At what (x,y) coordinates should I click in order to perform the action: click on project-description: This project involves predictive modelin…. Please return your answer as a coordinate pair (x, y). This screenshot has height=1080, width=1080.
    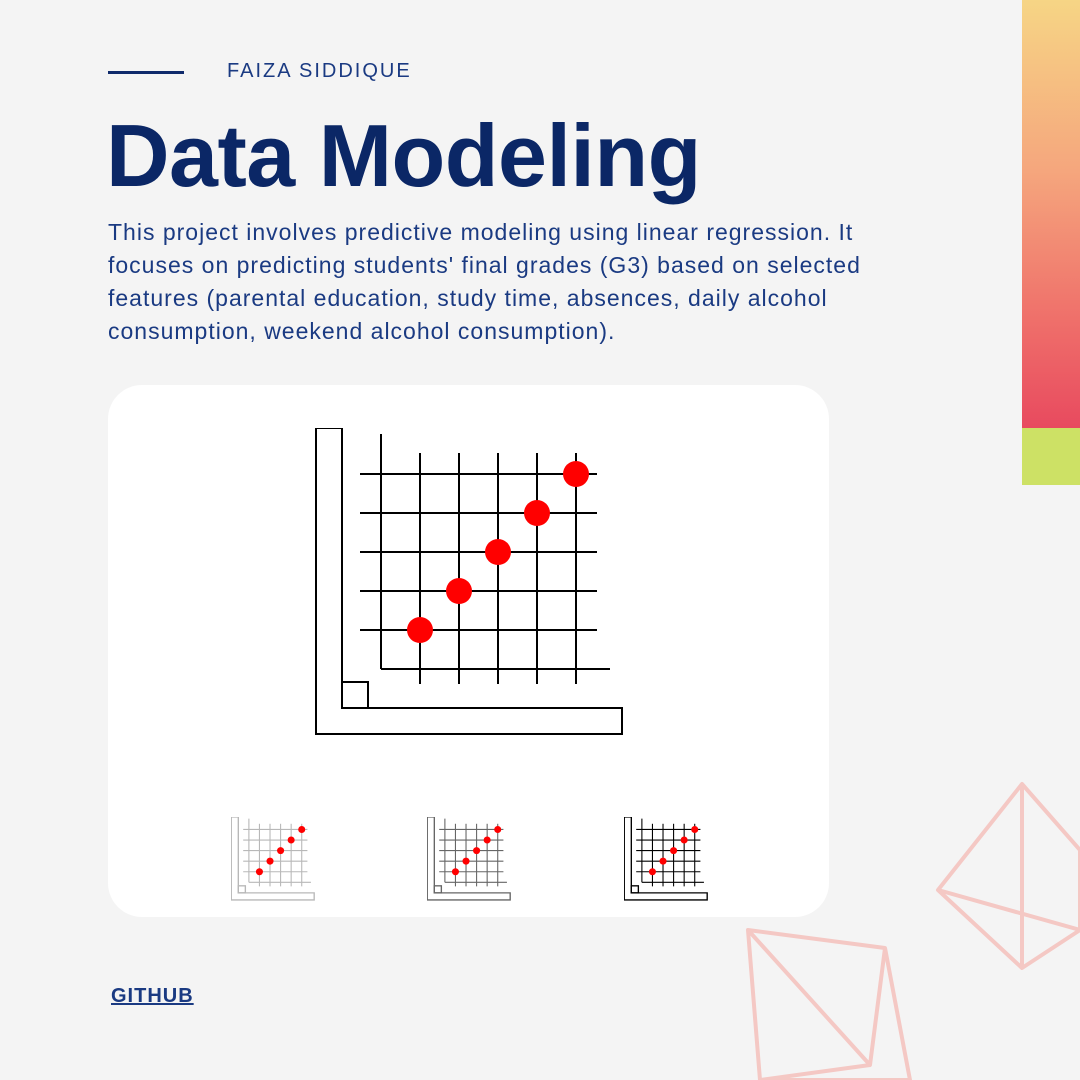
    Looking at the image, I should click on (484, 281).